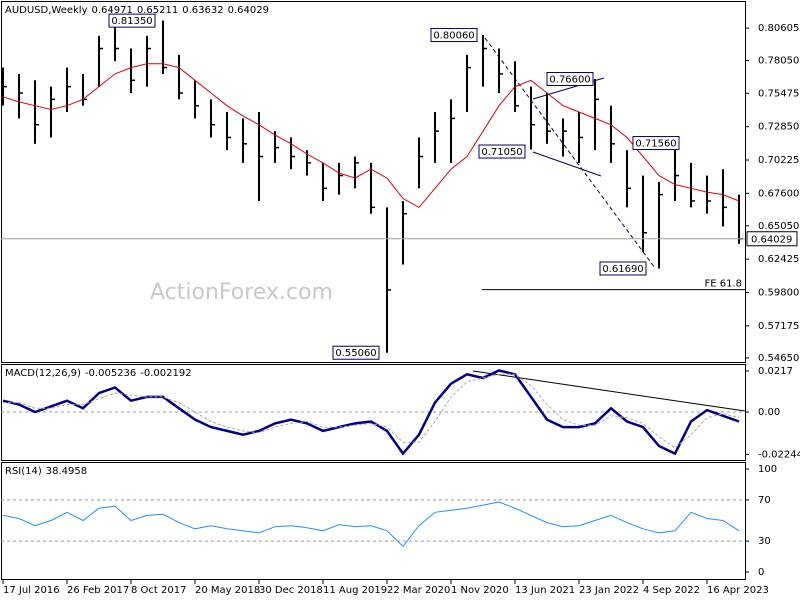  I want to click on y-tick-label: 0, so click(761, 572).